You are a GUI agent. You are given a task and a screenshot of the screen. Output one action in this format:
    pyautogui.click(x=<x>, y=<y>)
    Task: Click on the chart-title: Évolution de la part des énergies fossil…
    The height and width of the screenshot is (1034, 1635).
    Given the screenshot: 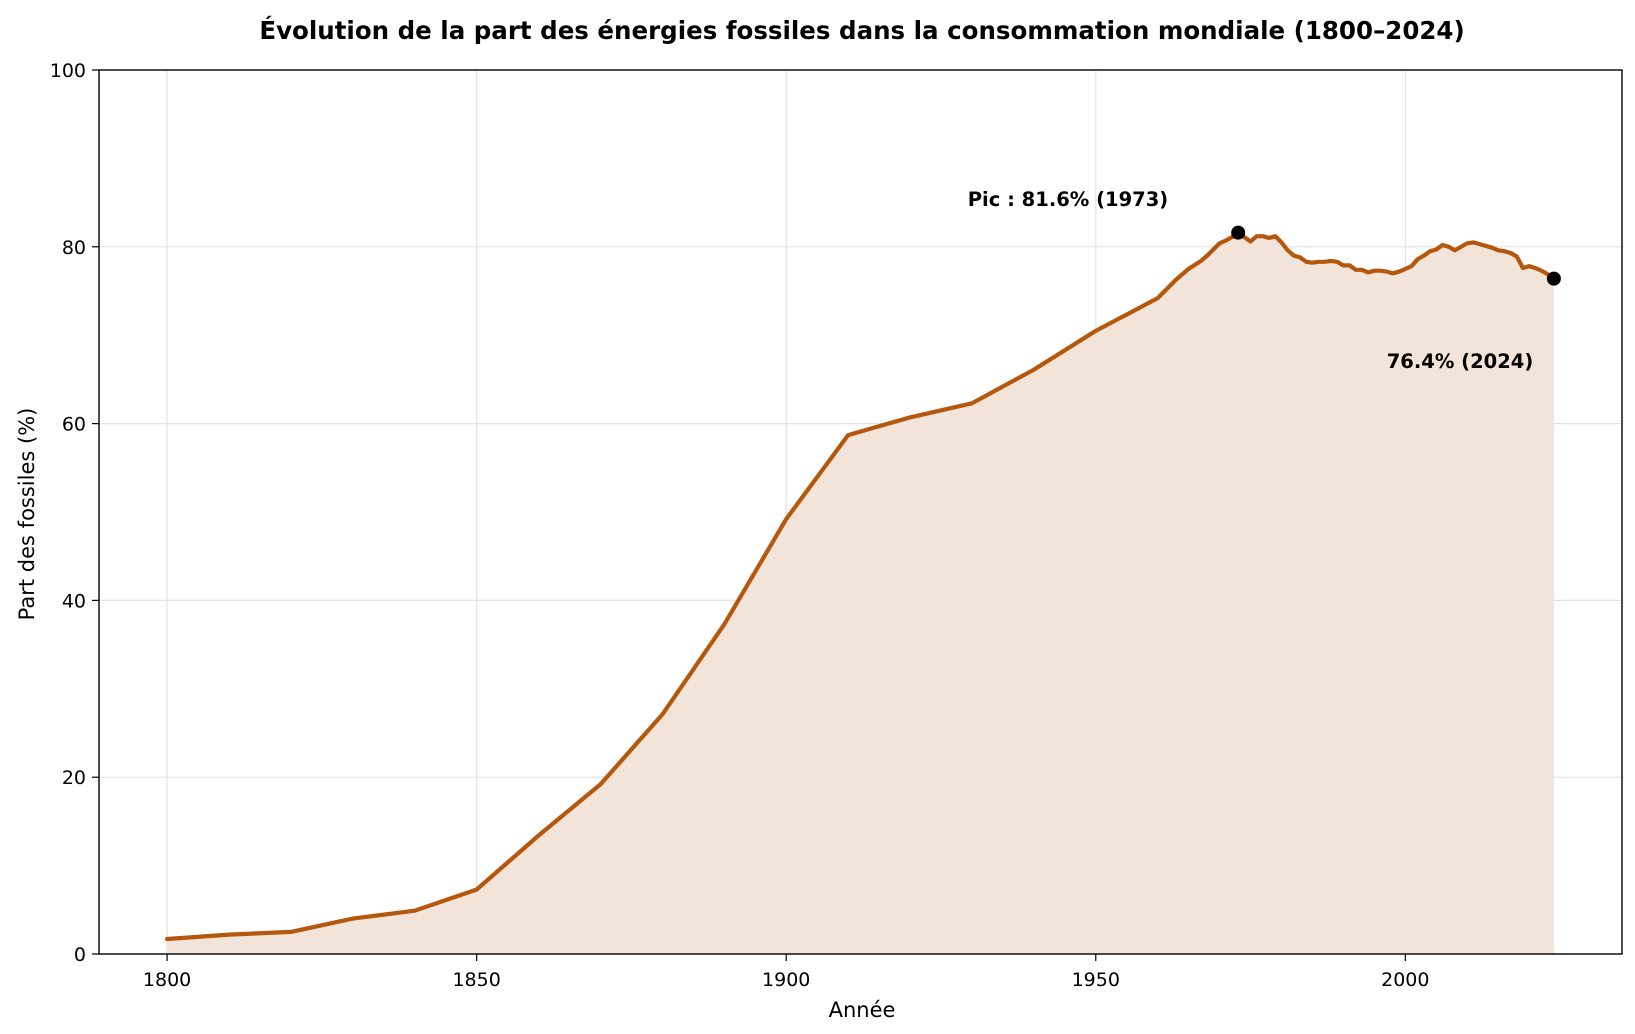 What is the action you would take?
    pyautogui.click(x=861, y=30)
    